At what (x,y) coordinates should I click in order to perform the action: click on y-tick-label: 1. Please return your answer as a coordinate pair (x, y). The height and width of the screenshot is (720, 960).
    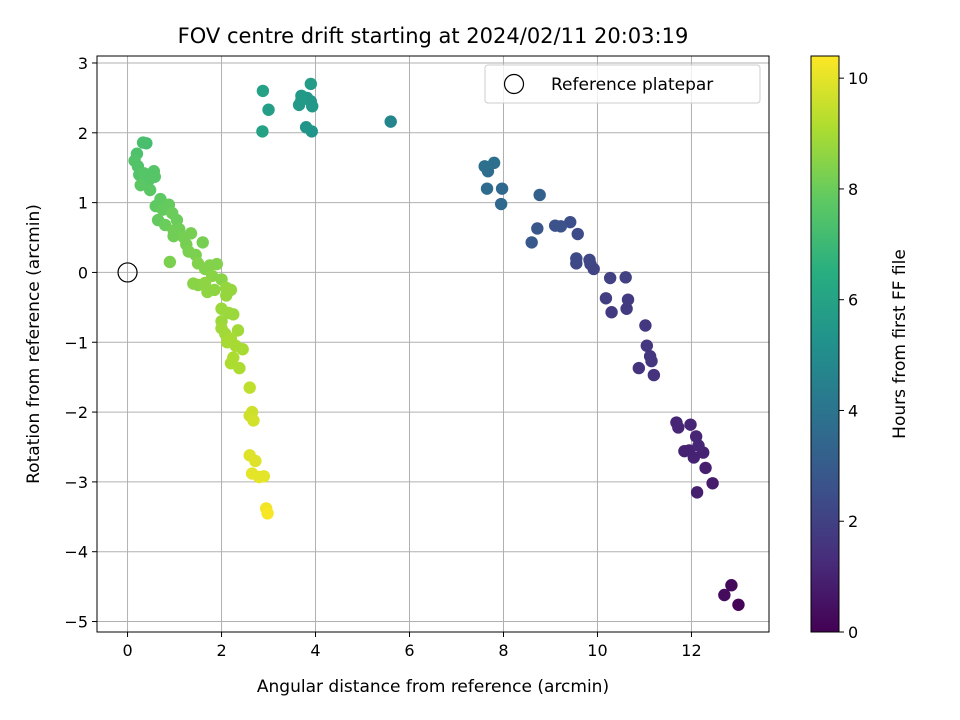
    Looking at the image, I should click on (83, 203).